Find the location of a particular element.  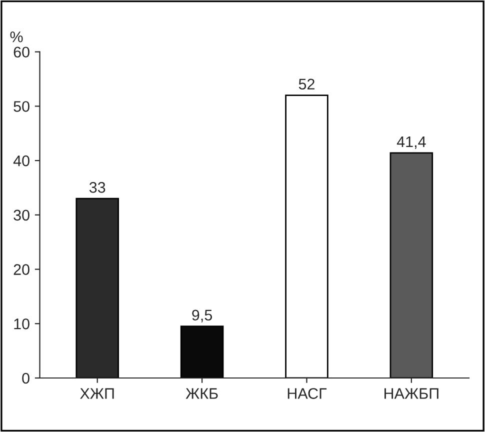

y-tick-label: 60 is located at coordinates (22, 52).